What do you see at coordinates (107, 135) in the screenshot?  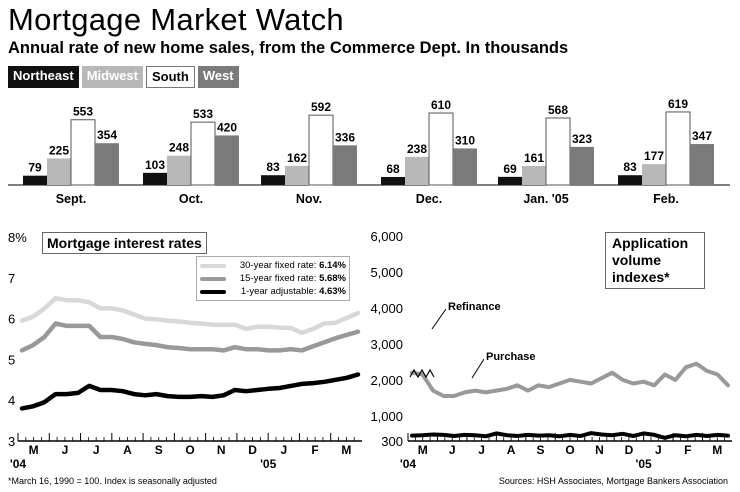 I see `bar-value-label: 354` at bounding box center [107, 135].